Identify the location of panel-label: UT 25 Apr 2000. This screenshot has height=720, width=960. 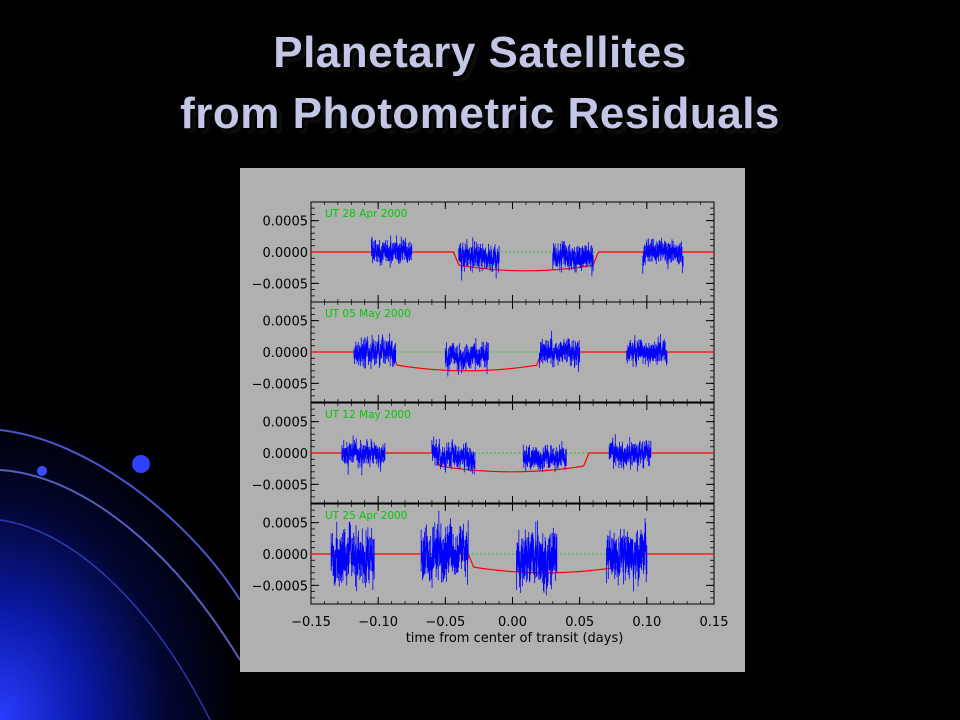
(366, 516).